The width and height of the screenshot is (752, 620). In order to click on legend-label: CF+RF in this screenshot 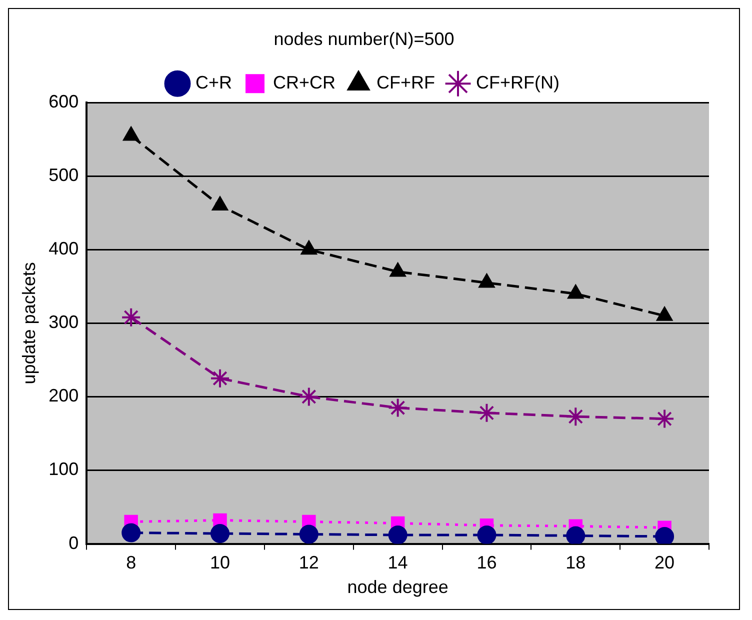, I will do `click(406, 82)`.